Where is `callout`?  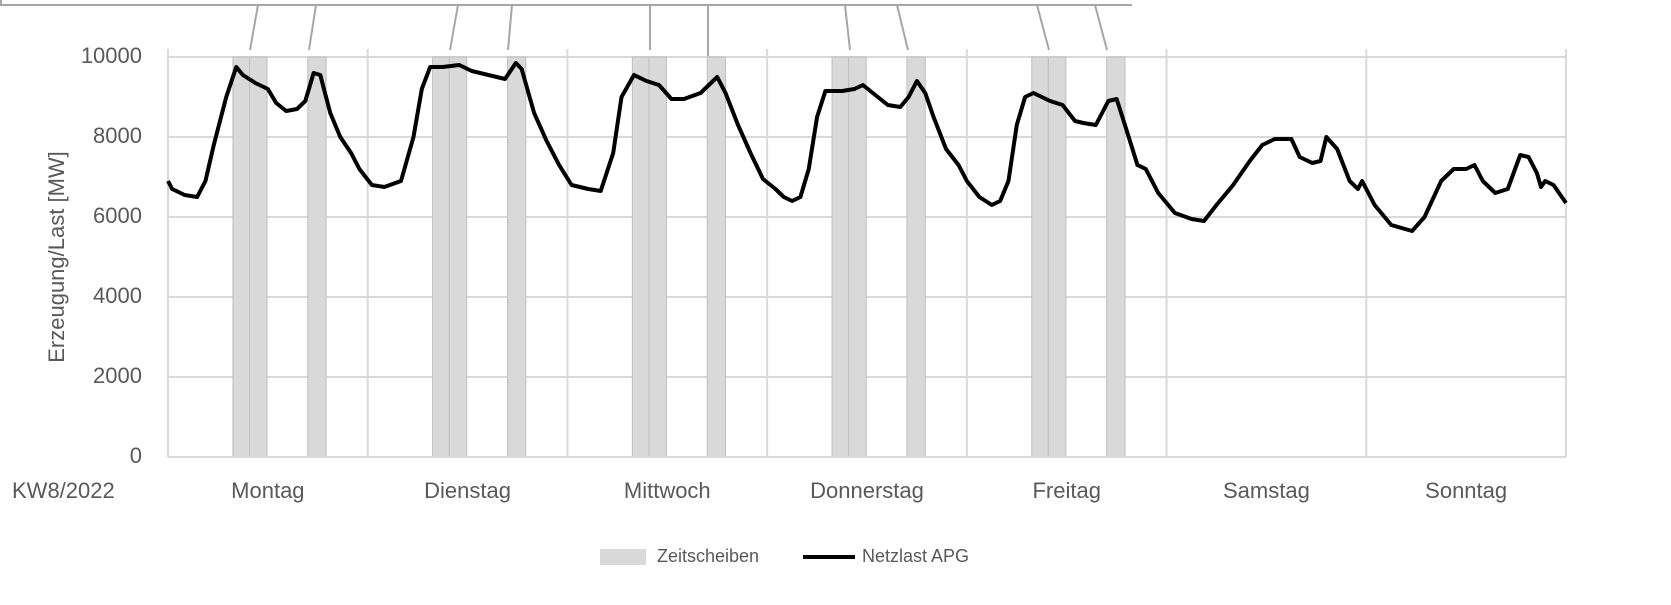 callout is located at coordinates (566, 34).